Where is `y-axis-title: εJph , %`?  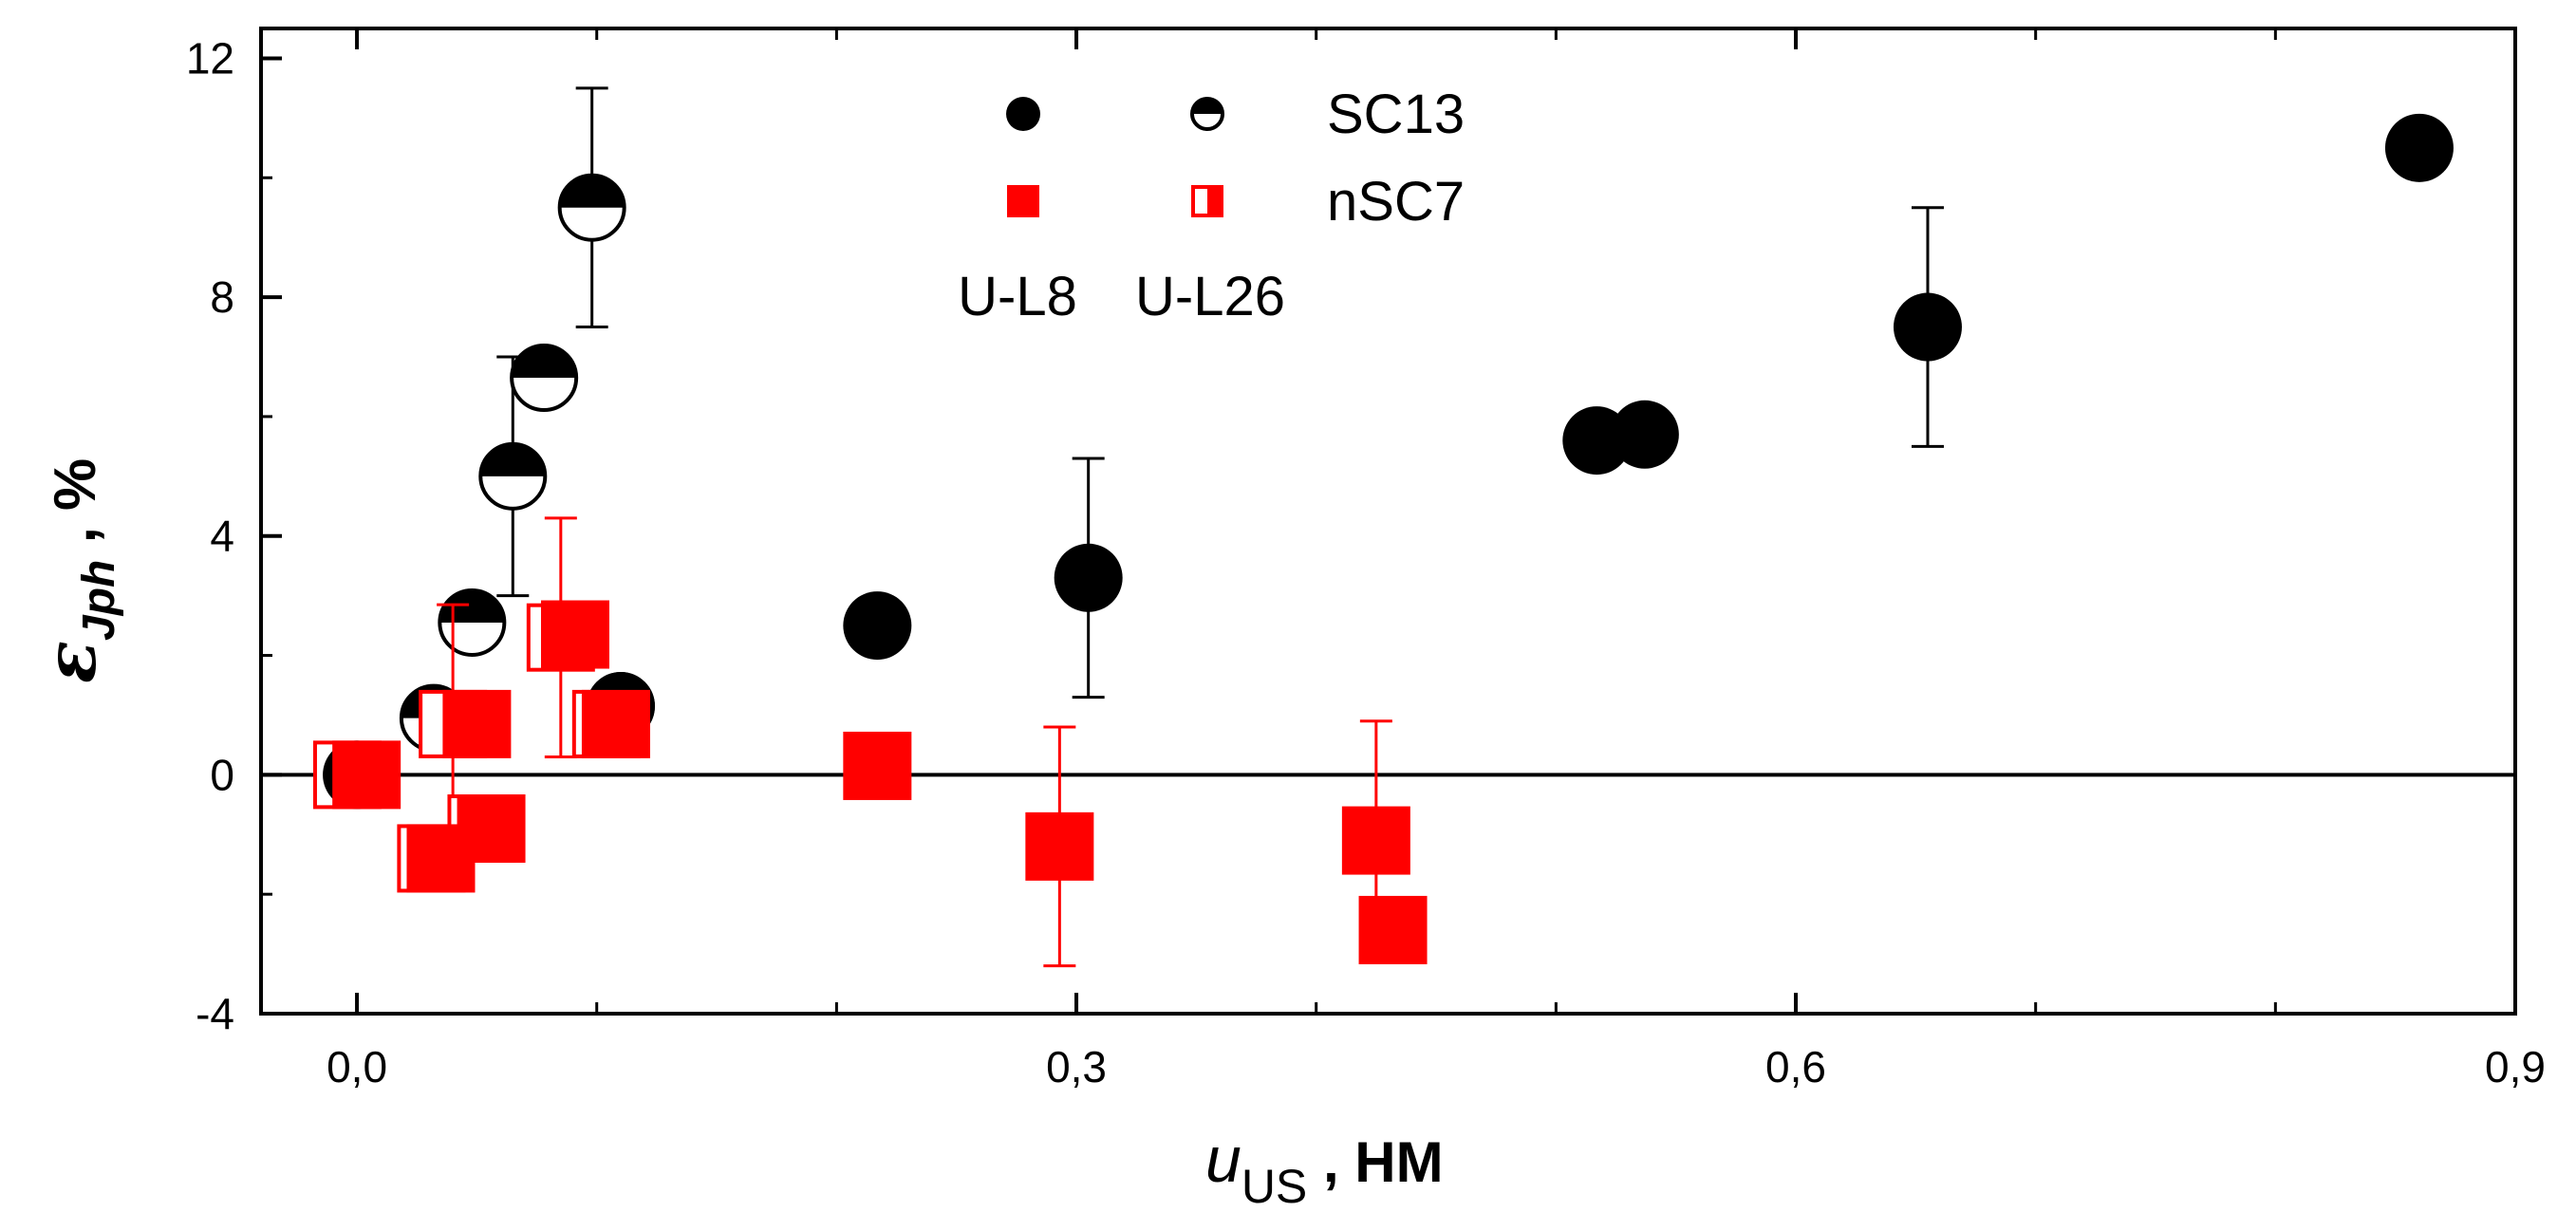 y-axis-title: εJph , % is located at coordinates (77, 571).